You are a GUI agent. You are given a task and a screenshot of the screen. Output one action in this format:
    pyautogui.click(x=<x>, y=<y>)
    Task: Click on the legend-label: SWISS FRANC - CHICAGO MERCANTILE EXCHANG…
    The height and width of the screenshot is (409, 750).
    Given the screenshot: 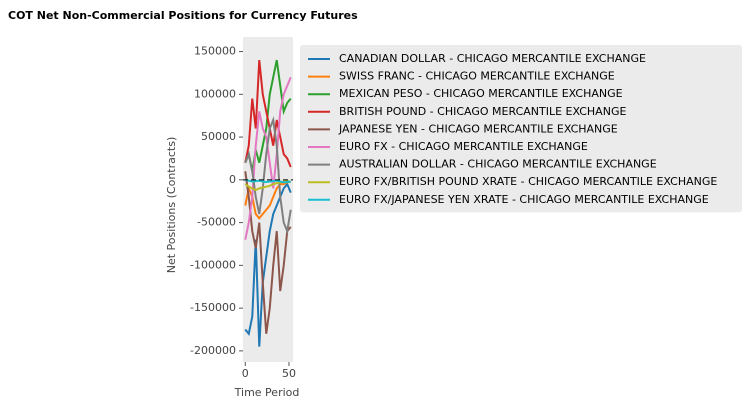 What is the action you would take?
    pyautogui.click(x=477, y=76)
    